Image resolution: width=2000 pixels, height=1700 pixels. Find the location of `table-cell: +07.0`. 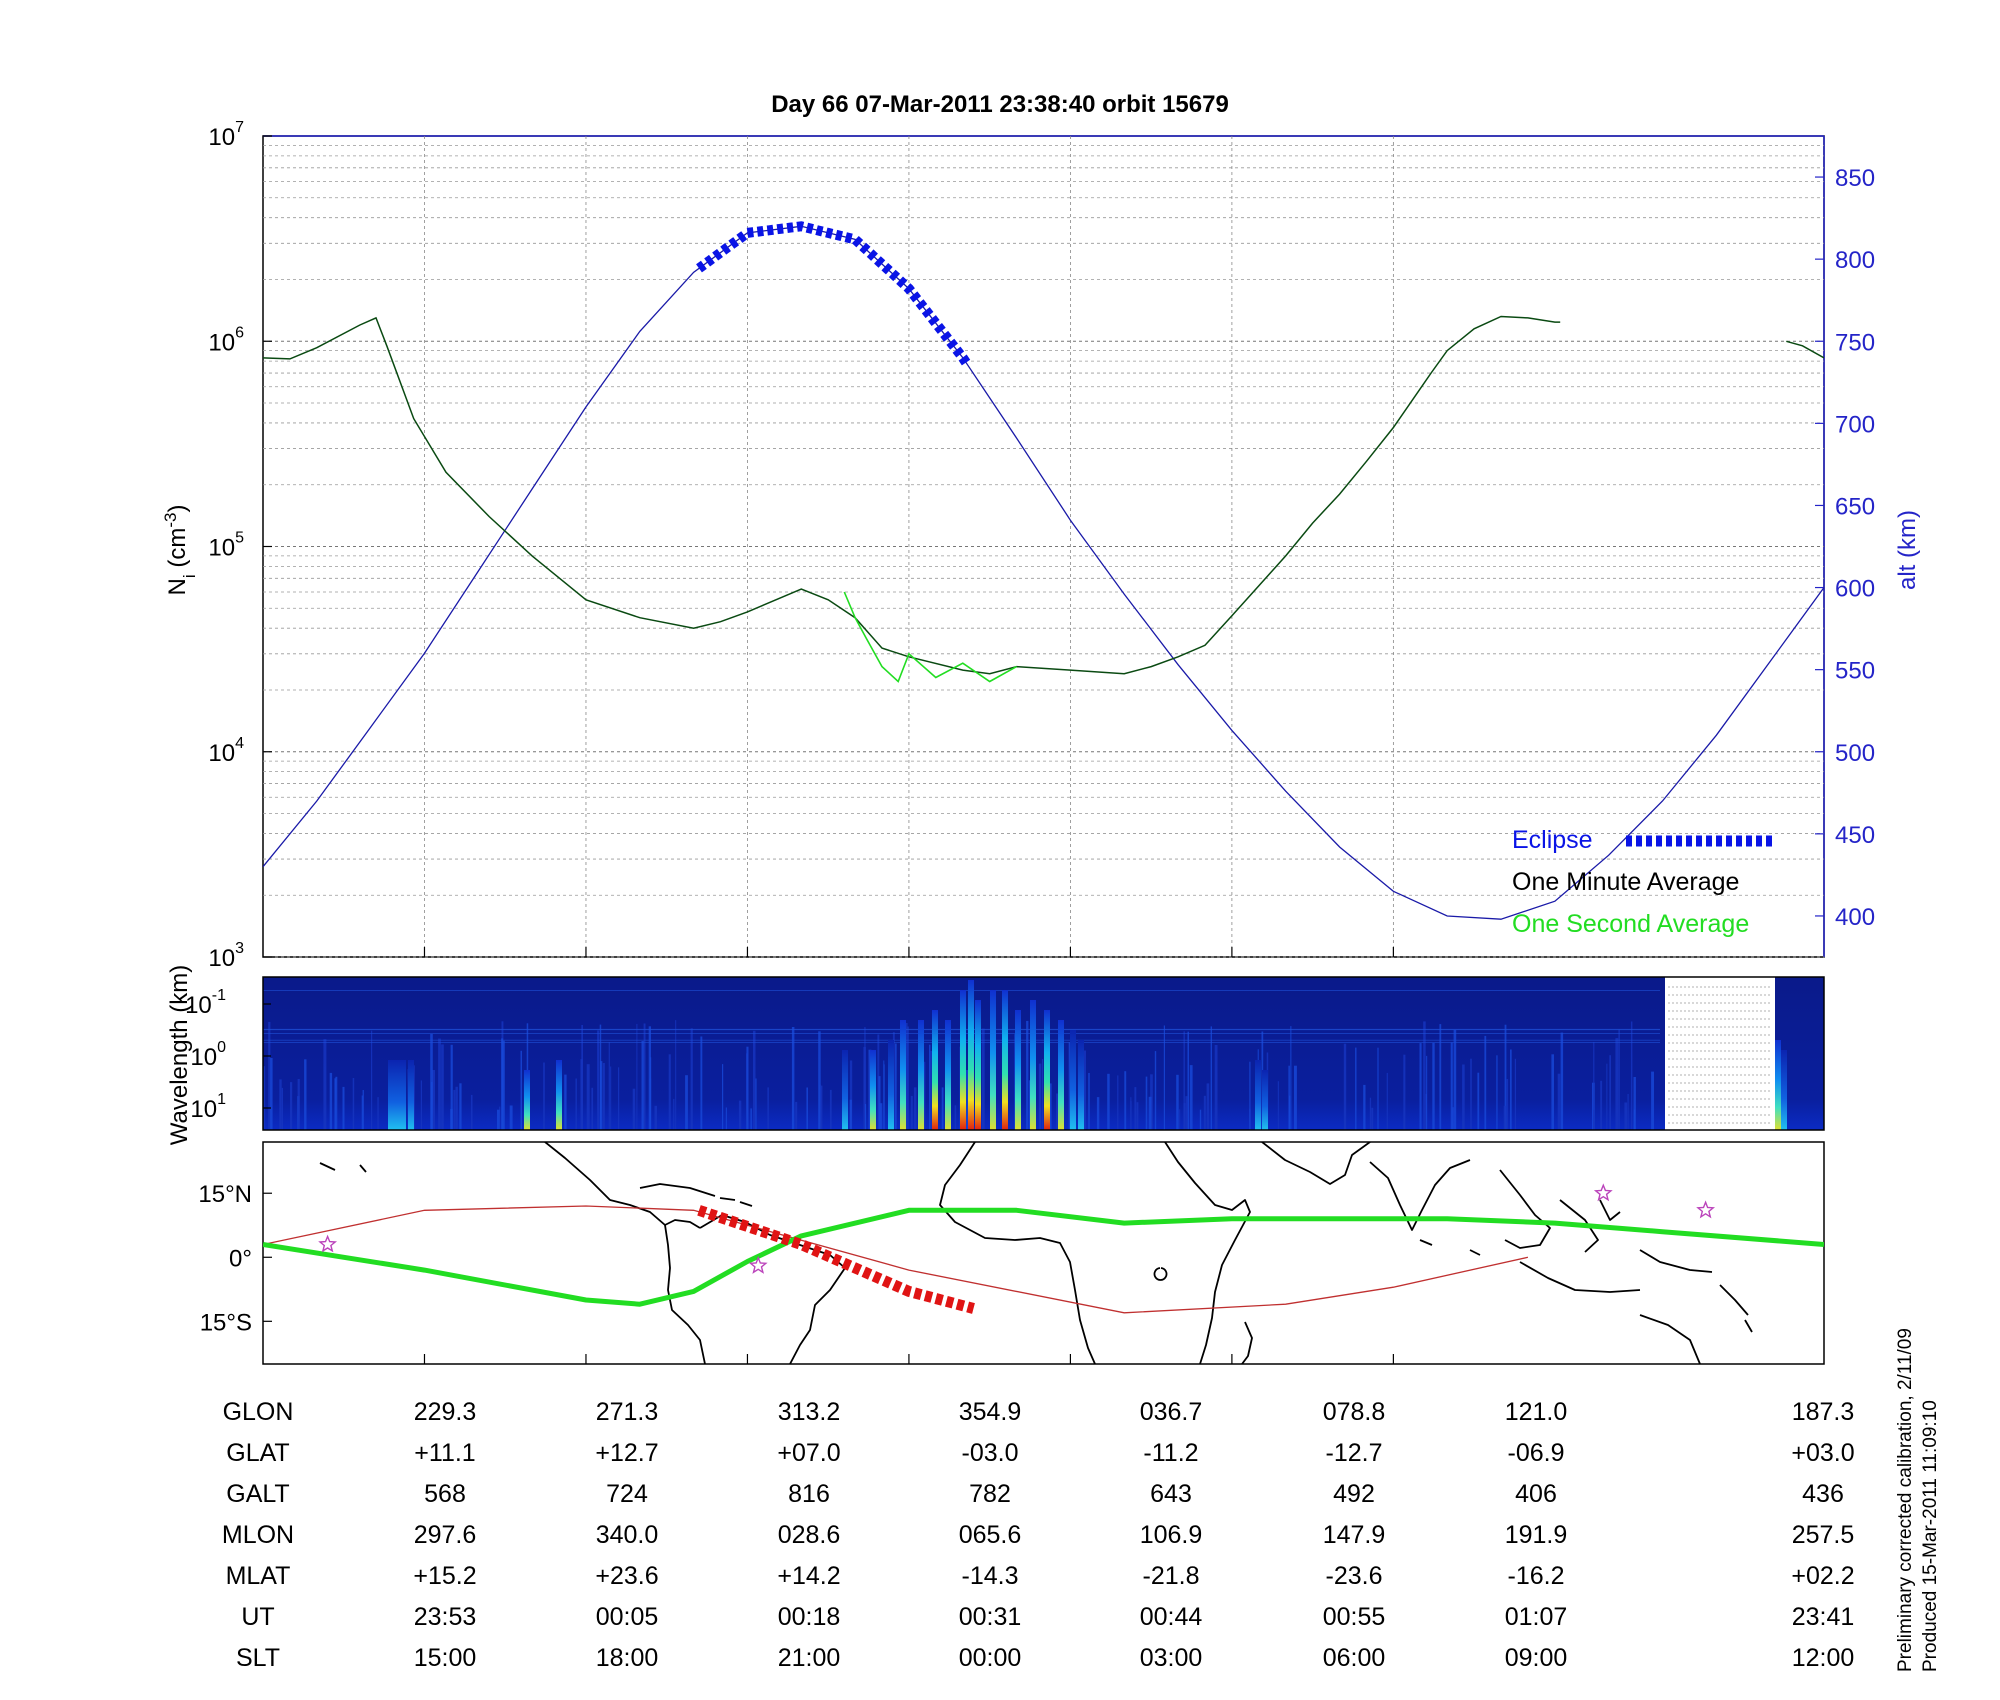

table-cell: +07.0 is located at coordinates (808, 1453).